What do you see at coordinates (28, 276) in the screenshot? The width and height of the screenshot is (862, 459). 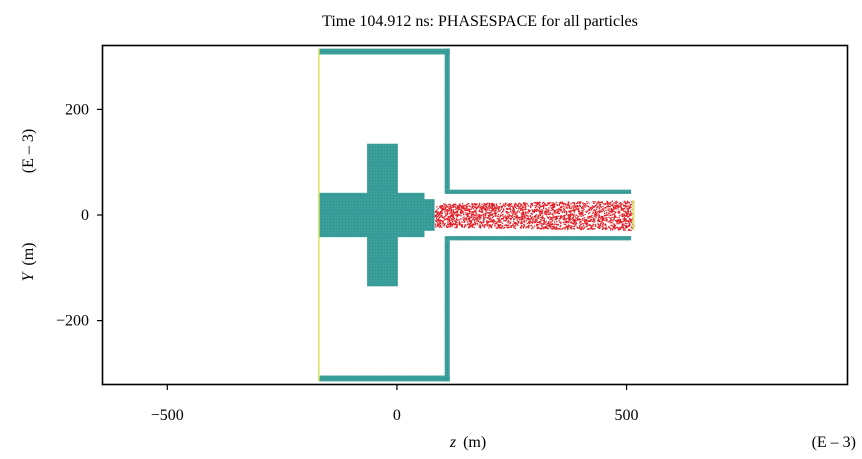 I see `y-axis-symbol: Y` at bounding box center [28, 276].